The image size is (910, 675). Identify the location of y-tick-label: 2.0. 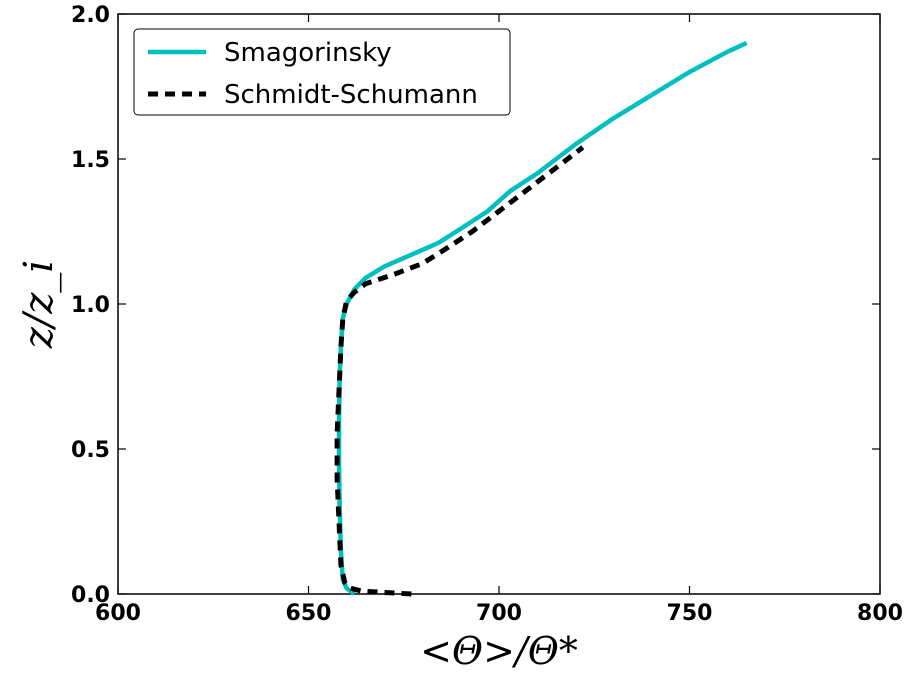
(90, 15).